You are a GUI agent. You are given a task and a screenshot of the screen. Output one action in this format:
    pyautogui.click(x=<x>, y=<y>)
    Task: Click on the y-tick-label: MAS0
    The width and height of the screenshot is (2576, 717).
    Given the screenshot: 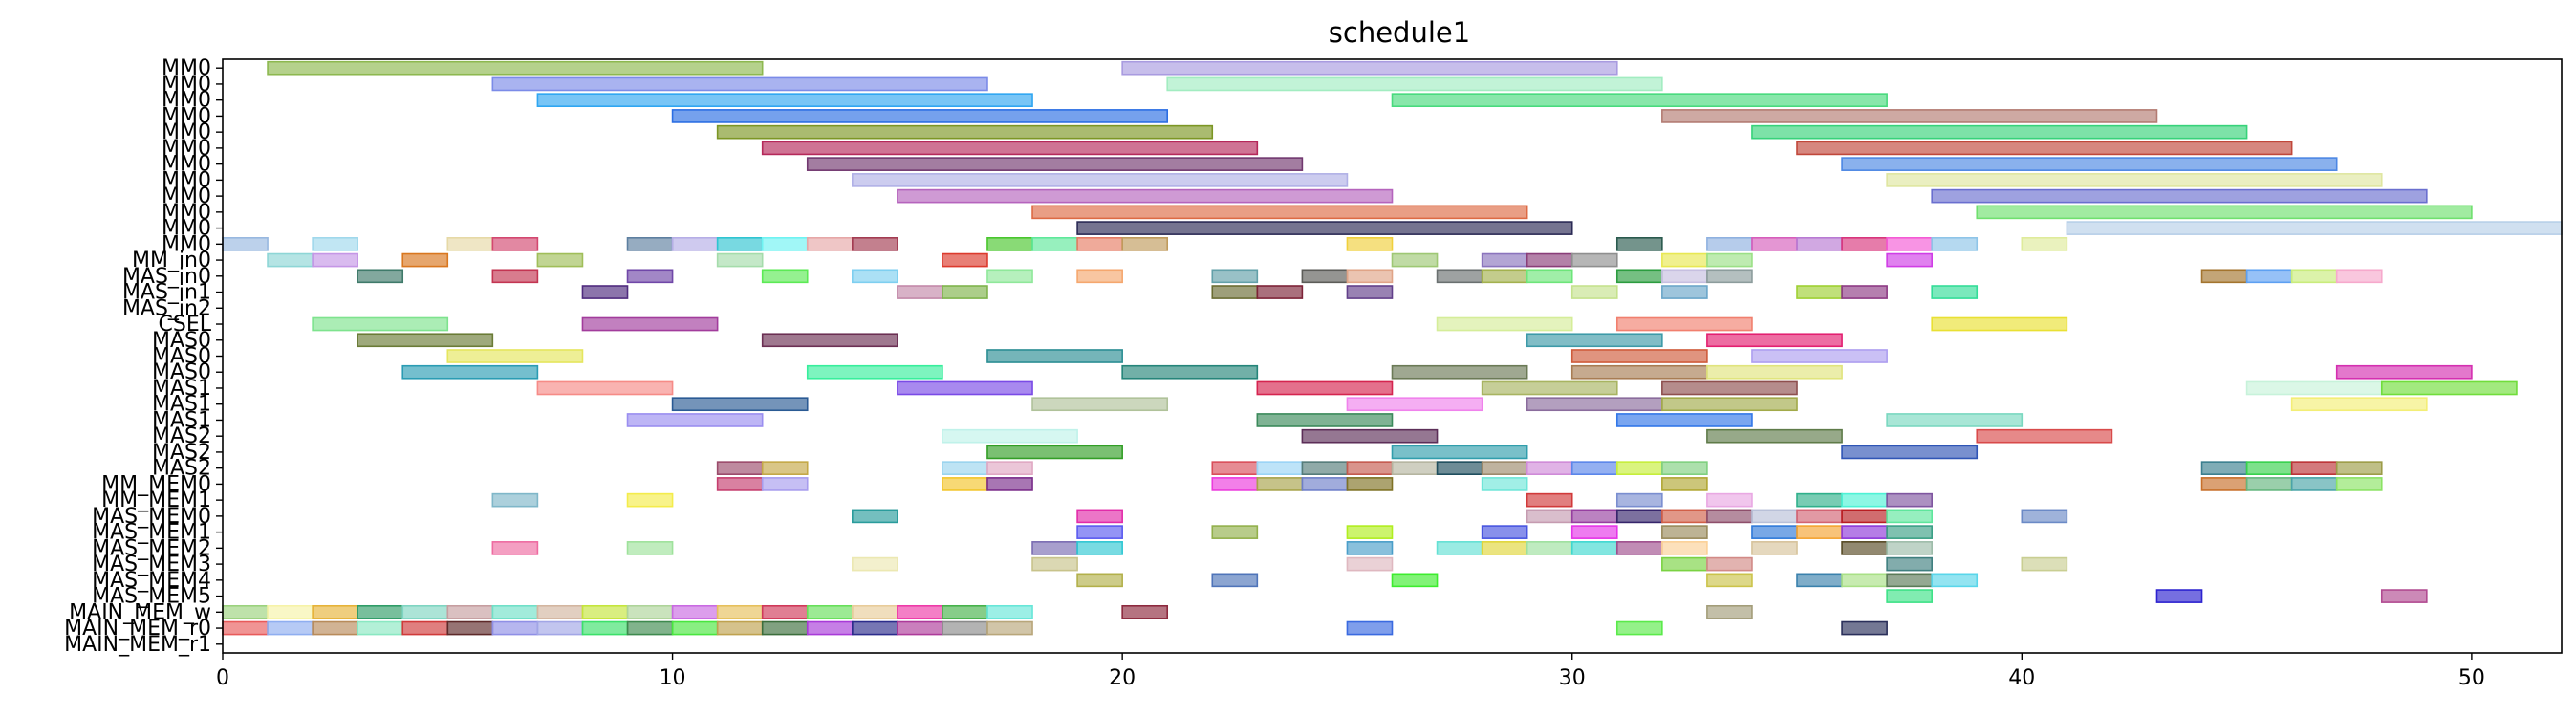 What is the action you would take?
    pyautogui.click(x=181, y=357)
    